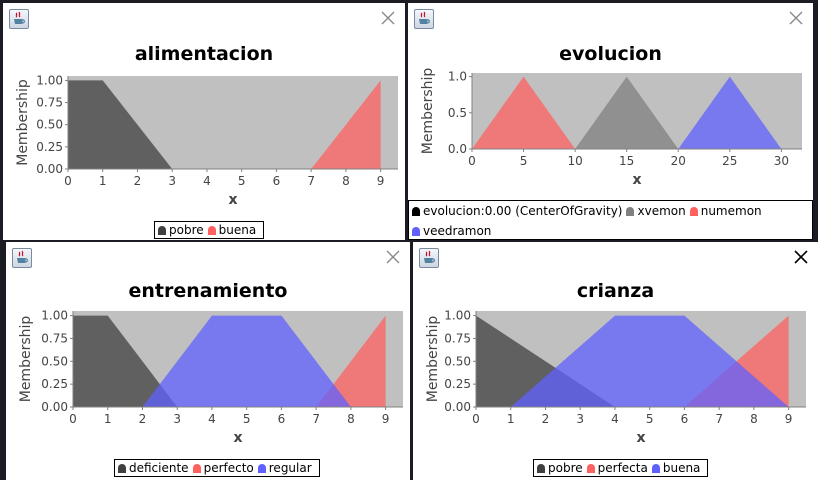 The height and width of the screenshot is (480, 818). I want to click on x-tick-label: 2, so click(138, 181).